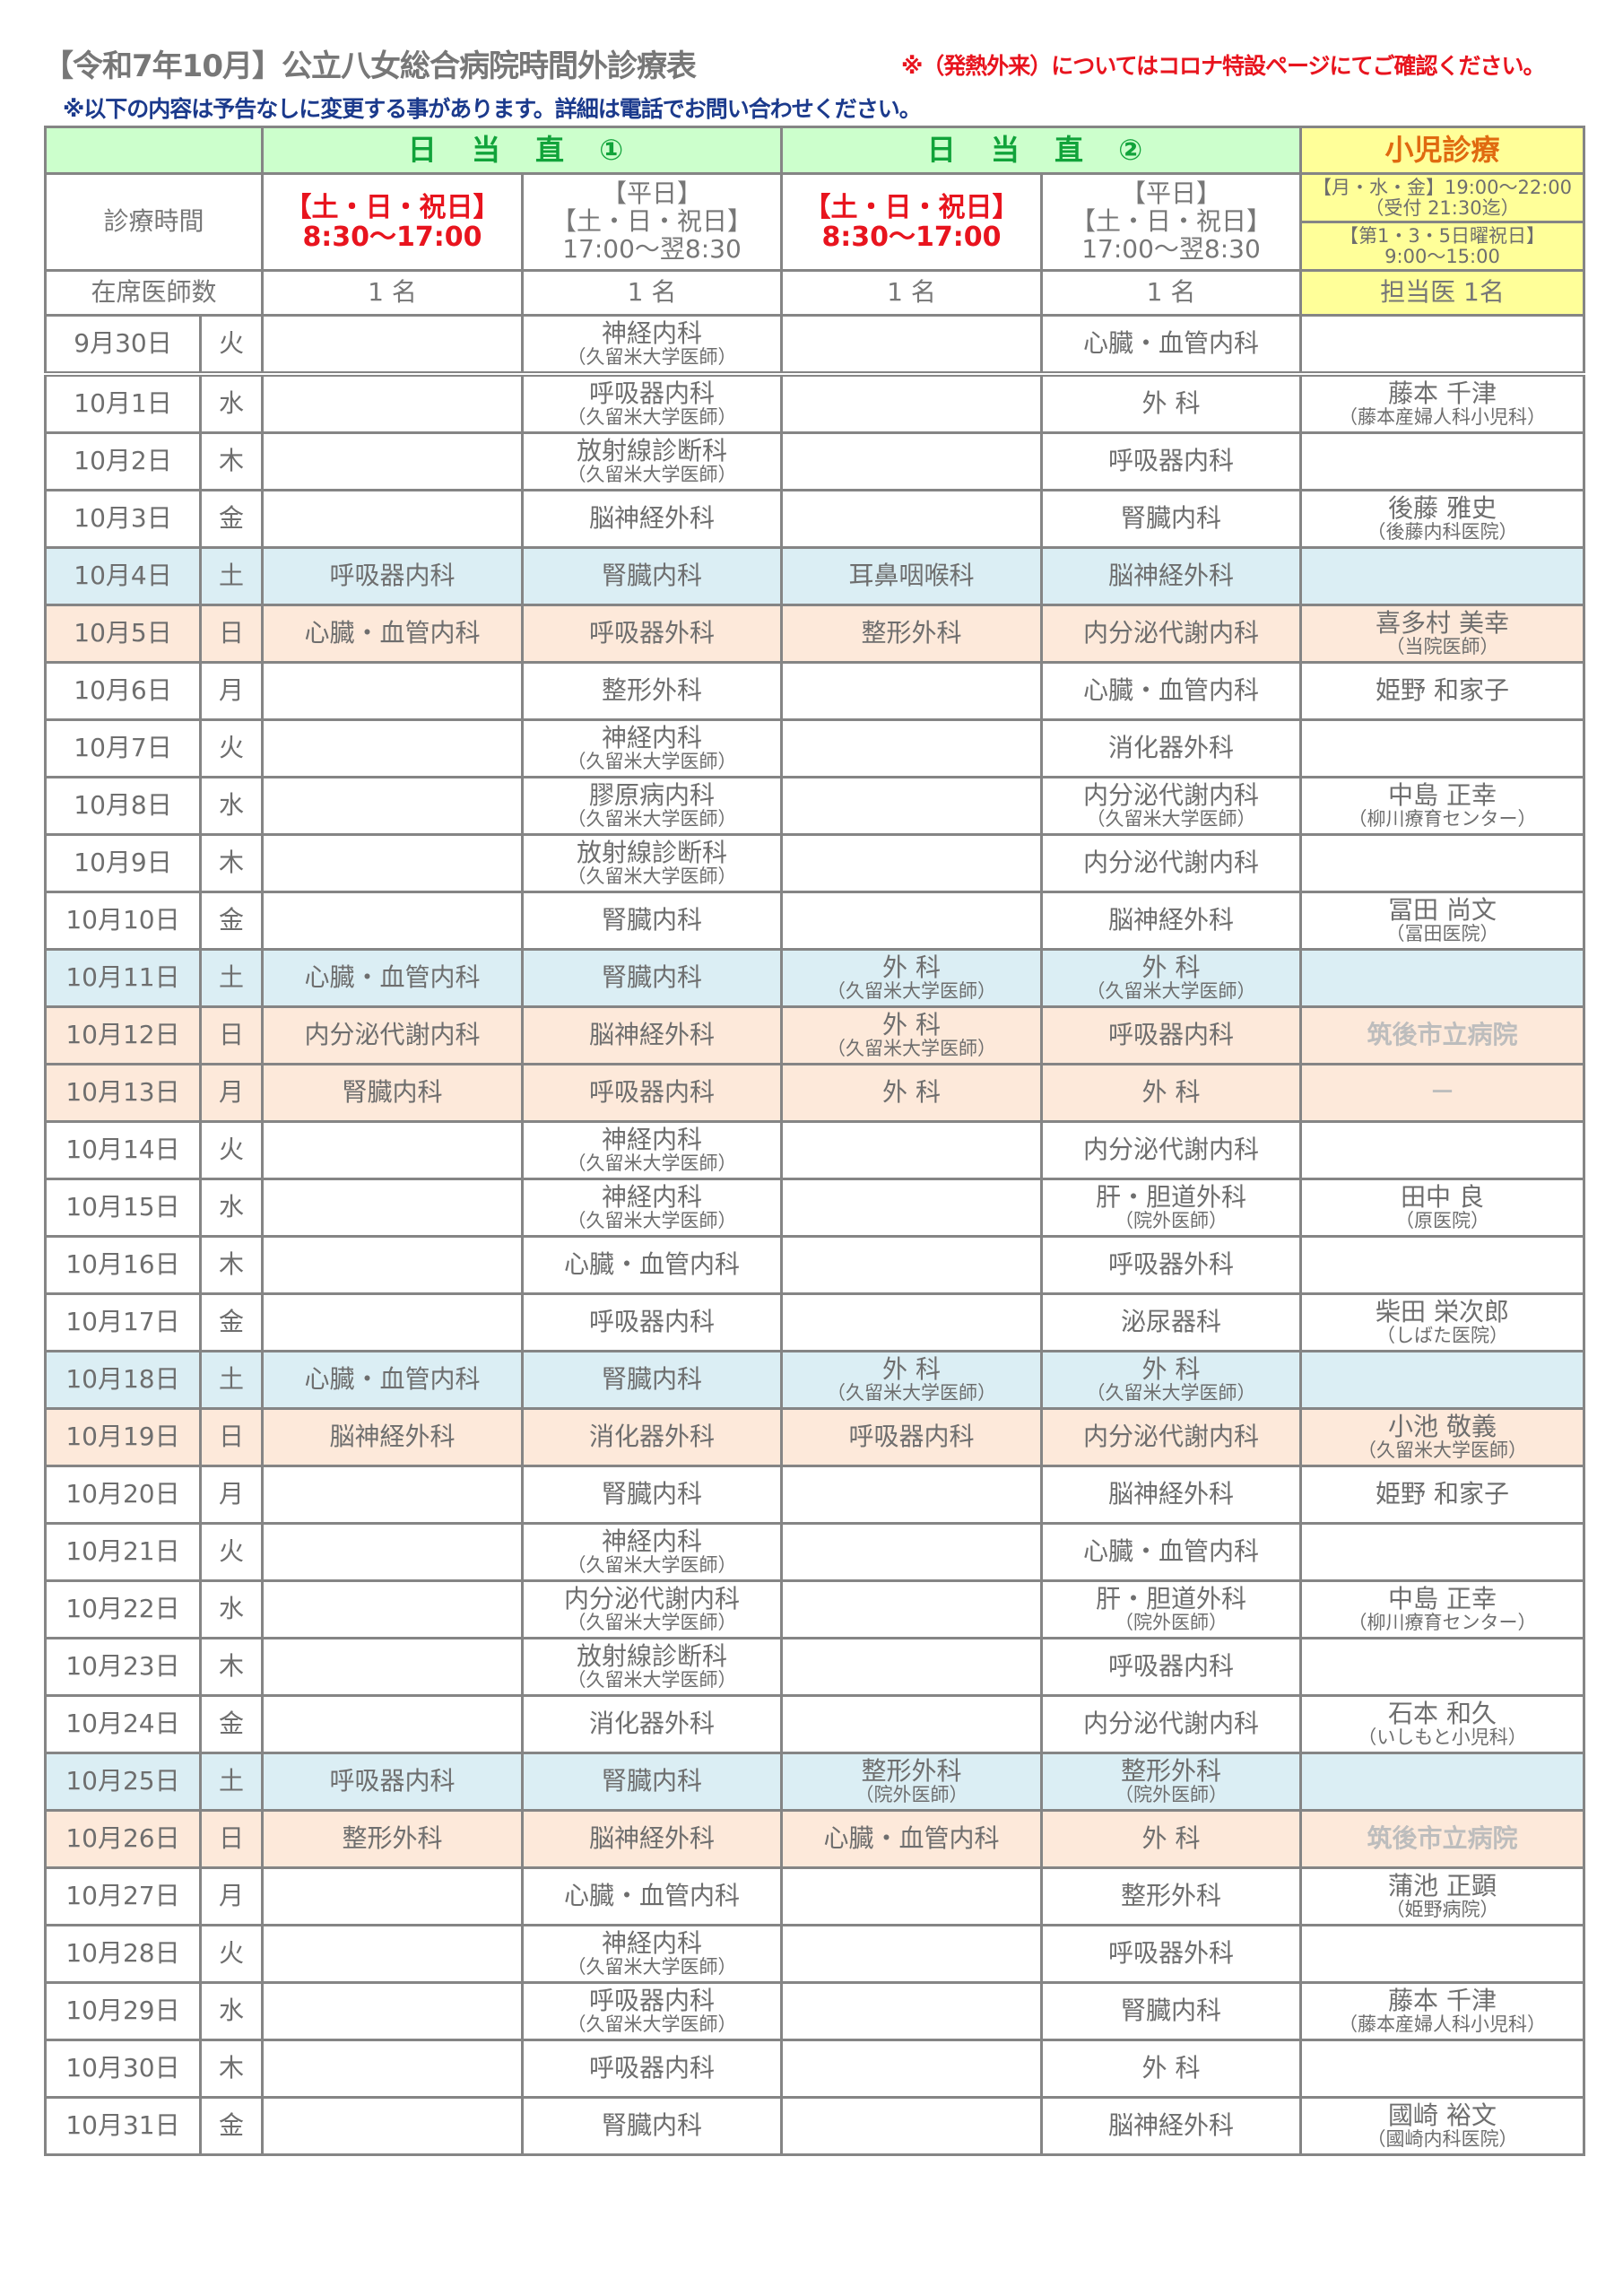 The image size is (1623, 2296). Describe the element at coordinates (911, 978) in the screenshot. I see `duty2-day-cell: 外 科（久留米大学医師）` at that location.